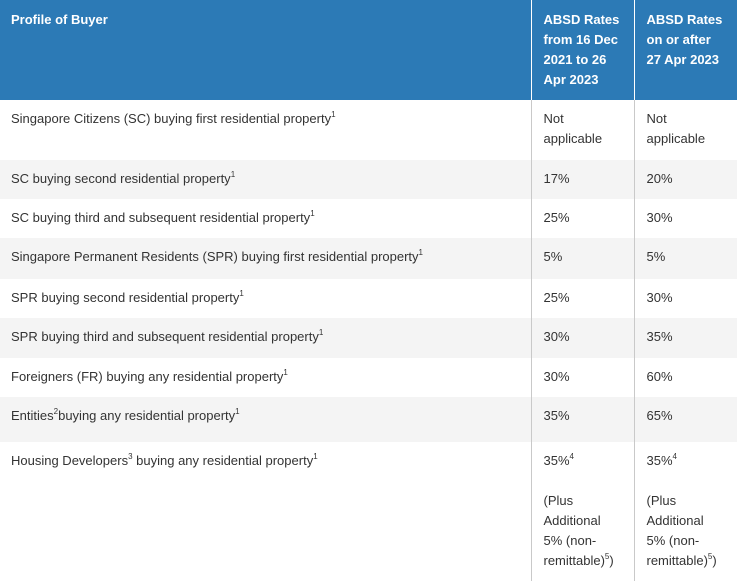 The height and width of the screenshot is (581, 737). Describe the element at coordinates (575, 59) in the screenshot. I see `header-line: 2021 to 26` at that location.